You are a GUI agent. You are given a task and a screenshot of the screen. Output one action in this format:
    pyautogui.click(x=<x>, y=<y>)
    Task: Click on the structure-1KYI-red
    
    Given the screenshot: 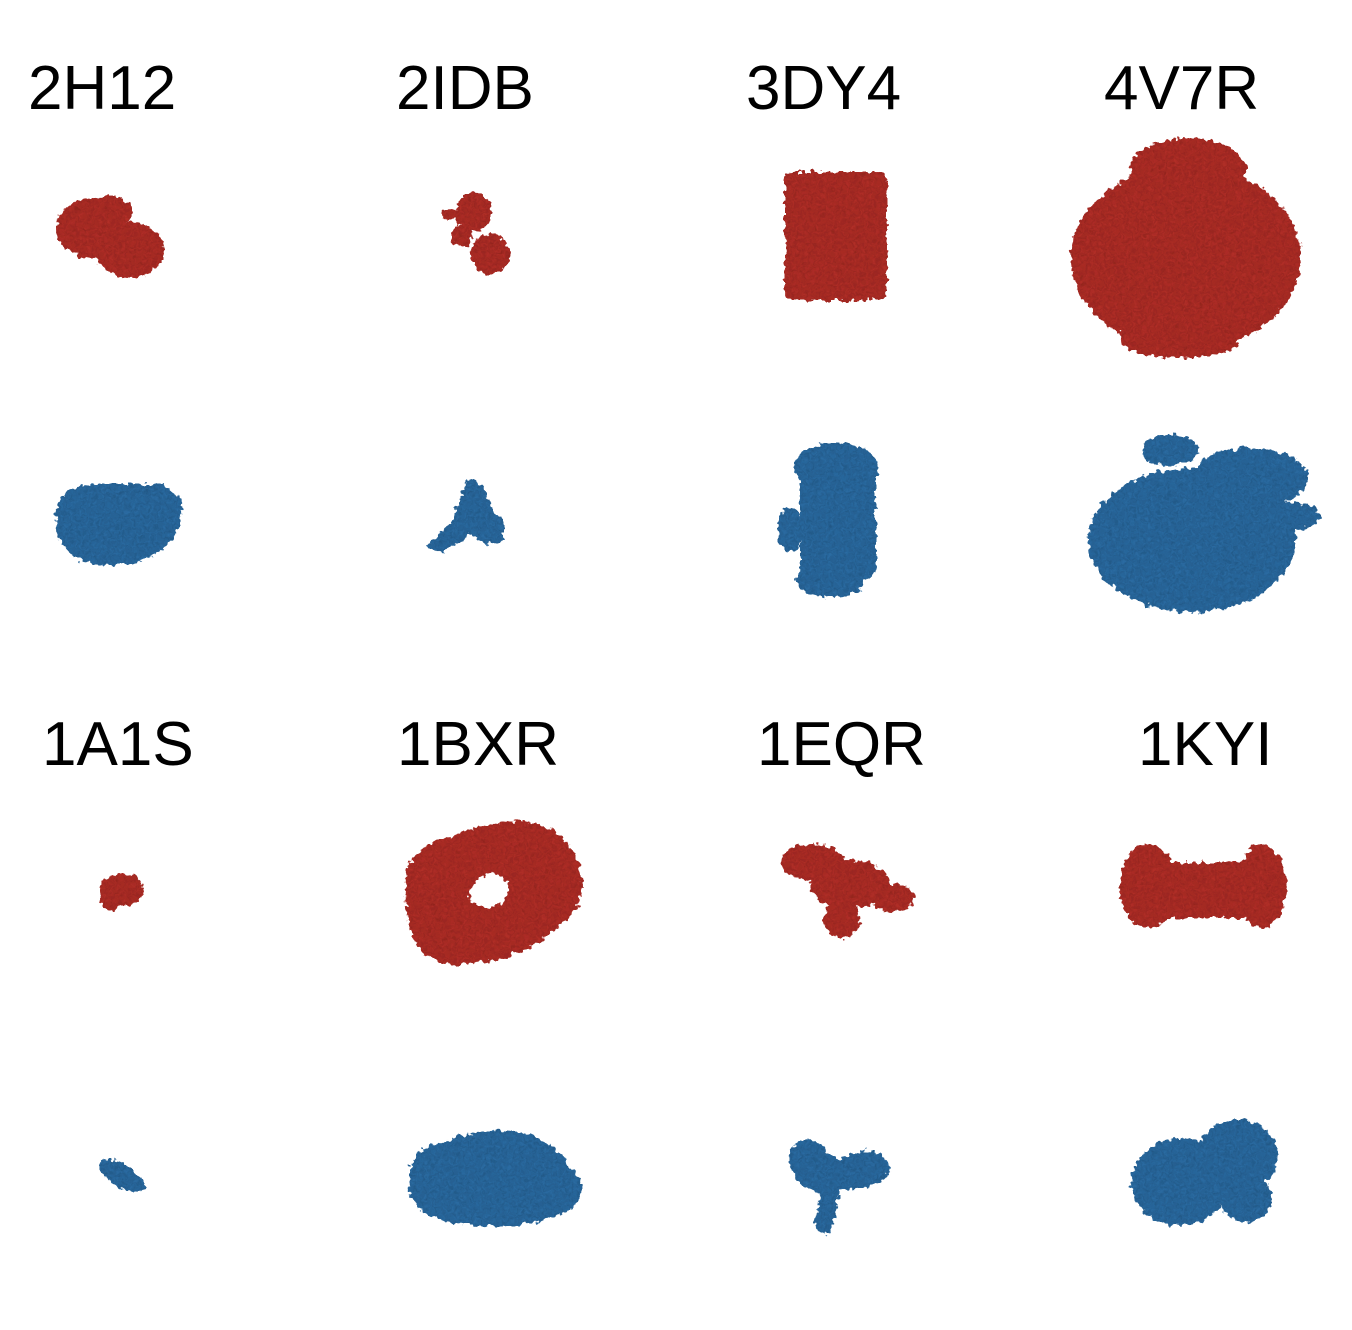 What is the action you would take?
    pyautogui.click(x=1203, y=886)
    